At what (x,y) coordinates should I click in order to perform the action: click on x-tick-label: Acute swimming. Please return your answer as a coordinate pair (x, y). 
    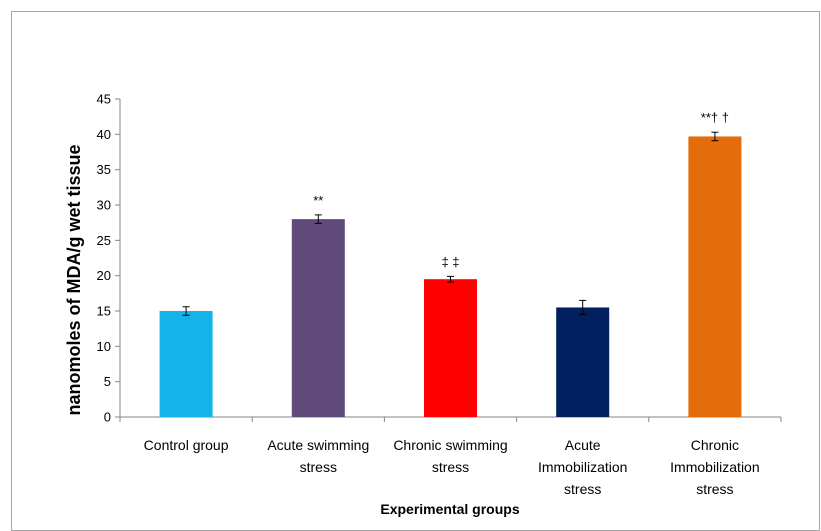
    Looking at the image, I should click on (318, 445).